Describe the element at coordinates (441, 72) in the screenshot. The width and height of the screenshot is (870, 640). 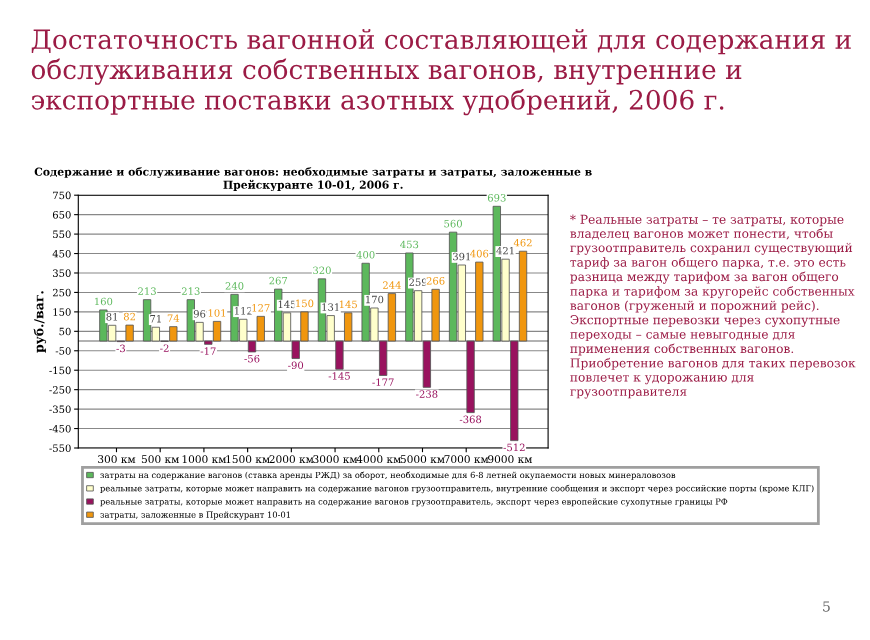
I see `chart-title: Достаточность вагонной составляющей для содержания и обслуживания собственных вагонов, внутренние и экспортные поставки азотных удобрений, 2006 г.` at that location.